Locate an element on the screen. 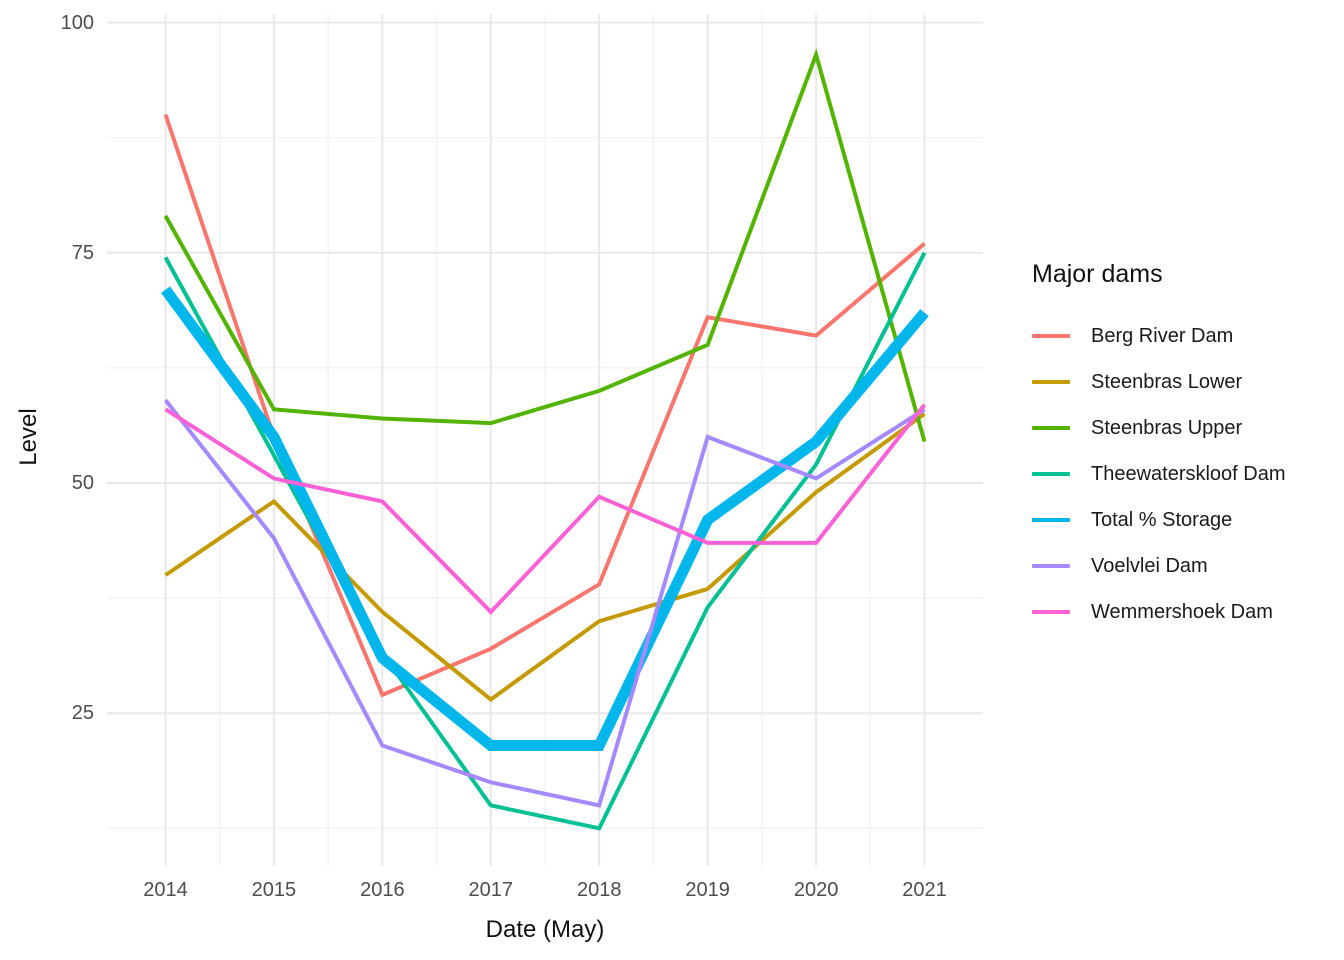 This screenshot has width=1344, height=960. legend-item-label: Berg River Dam is located at coordinates (1162, 335).